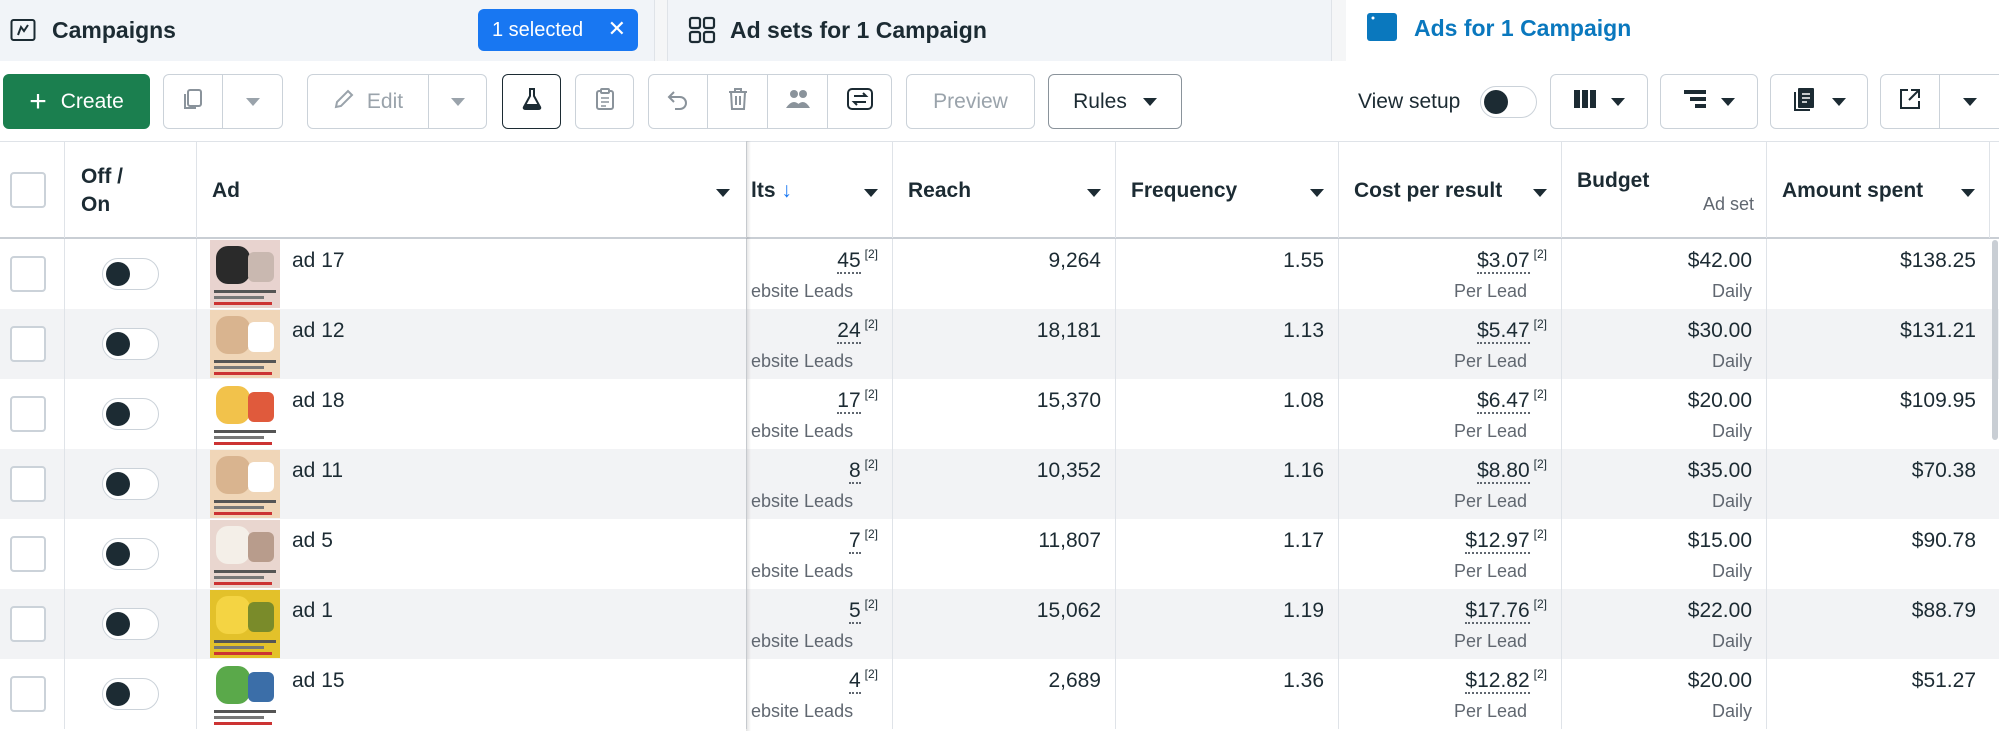 This screenshot has width=1999, height=734. I want to click on header-reach: Reach, so click(1004, 190).